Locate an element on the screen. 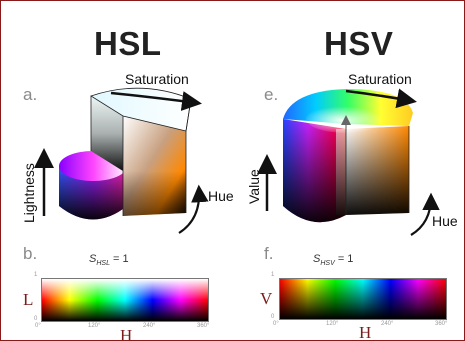 The image size is (465, 341). hsl-title: HSL is located at coordinates (128, 43).